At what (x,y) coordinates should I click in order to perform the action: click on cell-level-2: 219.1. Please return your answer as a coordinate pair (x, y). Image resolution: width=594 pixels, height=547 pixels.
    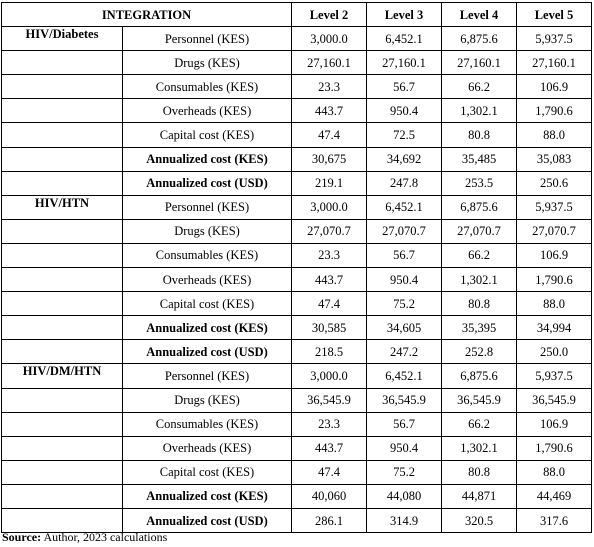
    Looking at the image, I should click on (329, 183).